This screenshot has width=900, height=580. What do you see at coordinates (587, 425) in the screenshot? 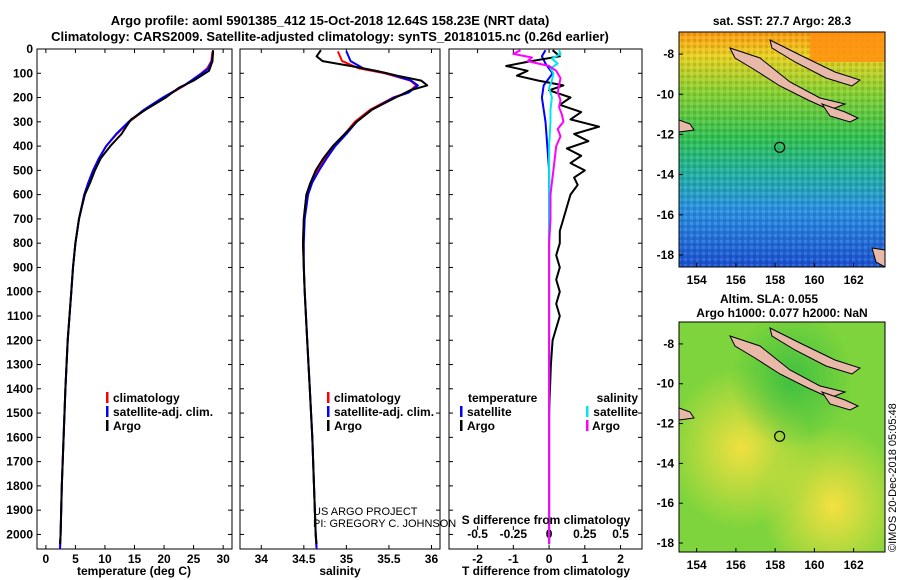
I see `legend-s-argo-swatch` at bounding box center [587, 425].